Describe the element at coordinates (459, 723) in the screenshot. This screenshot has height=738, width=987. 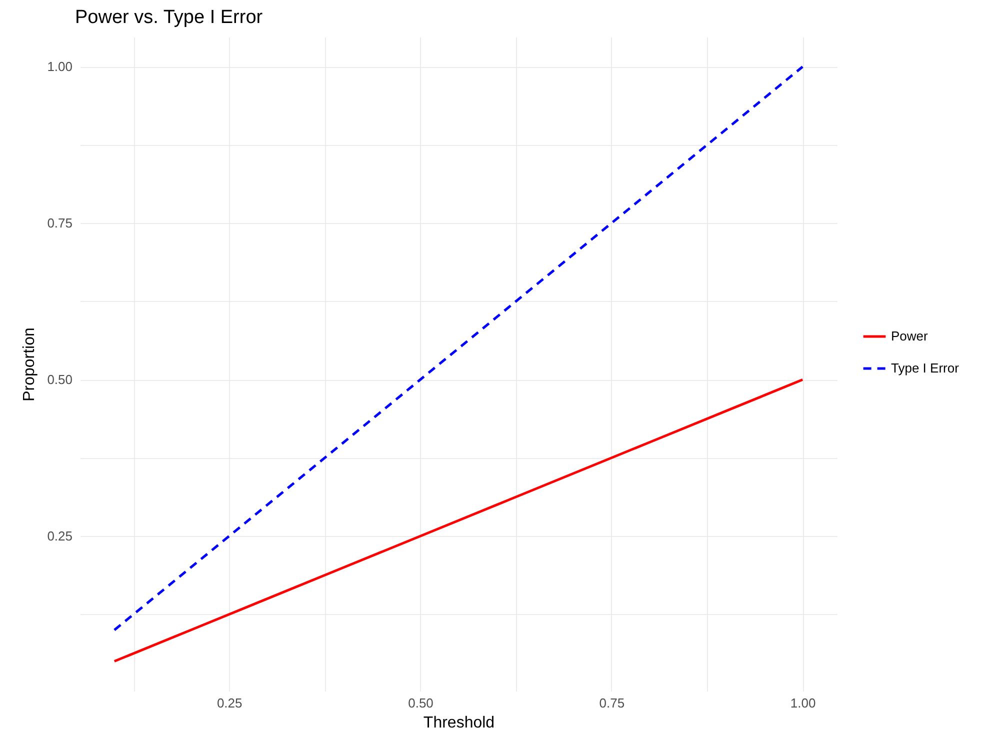
I see `x-axis-title: Threshold` at that location.